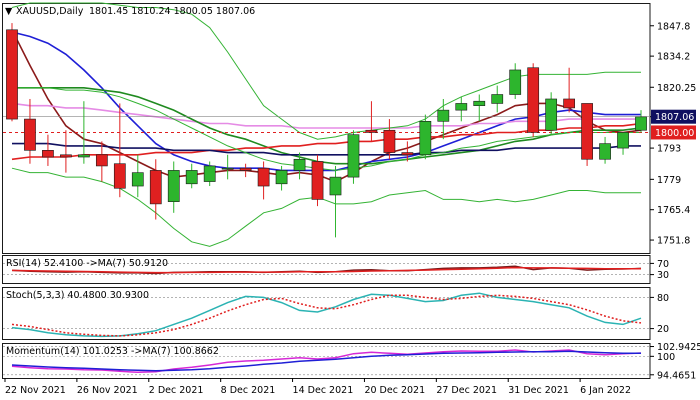 The height and width of the screenshot is (400, 700). Describe the element at coordinates (77, 295) in the screenshot. I see `stochastic-header-label: Stoch(5,3,3) 40.4800 30.9300` at that location.